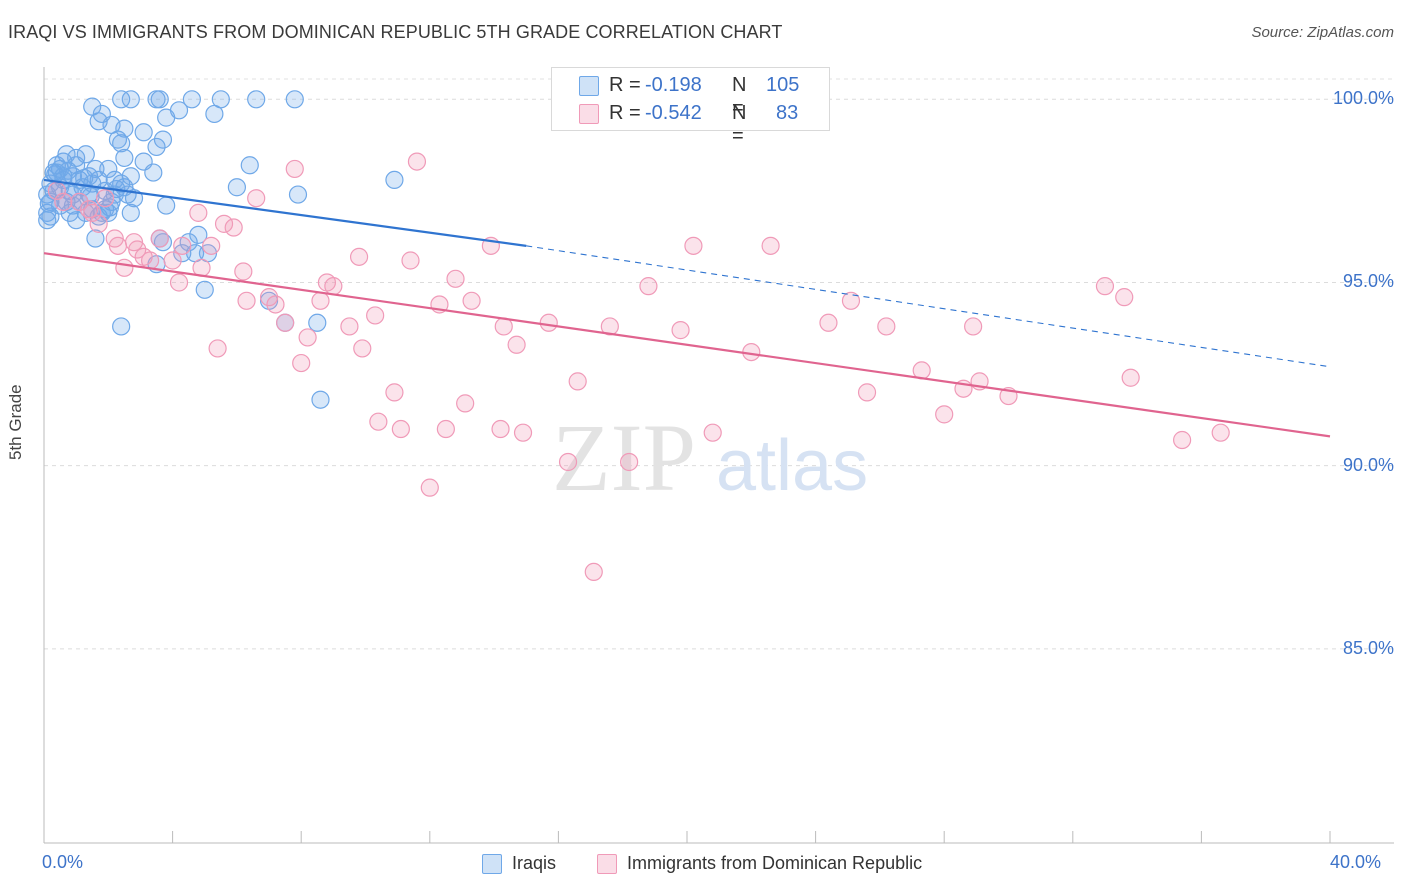 Image resolution: width=1406 pixels, height=892 pixels. I want to click on r-value: -0.198, so click(673, 85).